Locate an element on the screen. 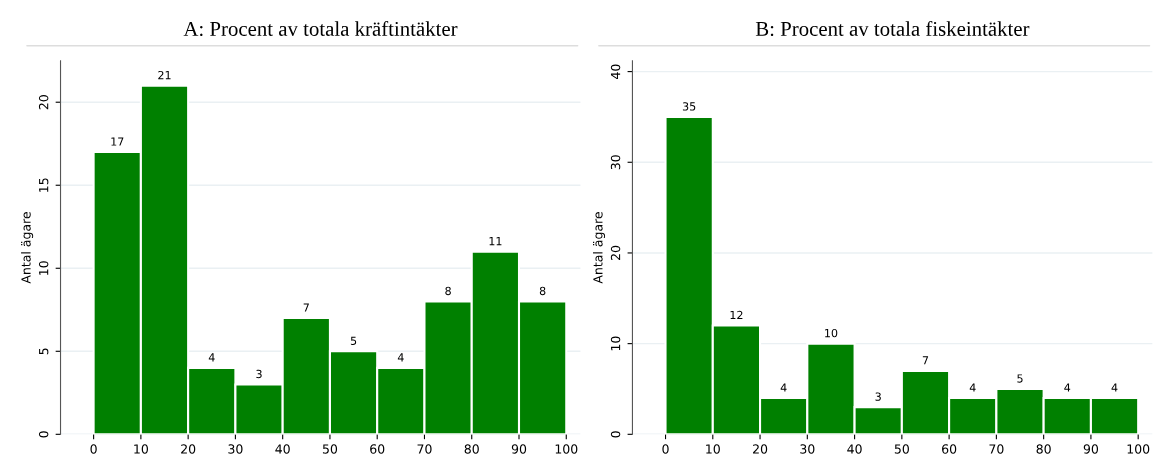 This screenshot has width=1164, height=467. y-tick-label: 30 is located at coordinates (615, 162).